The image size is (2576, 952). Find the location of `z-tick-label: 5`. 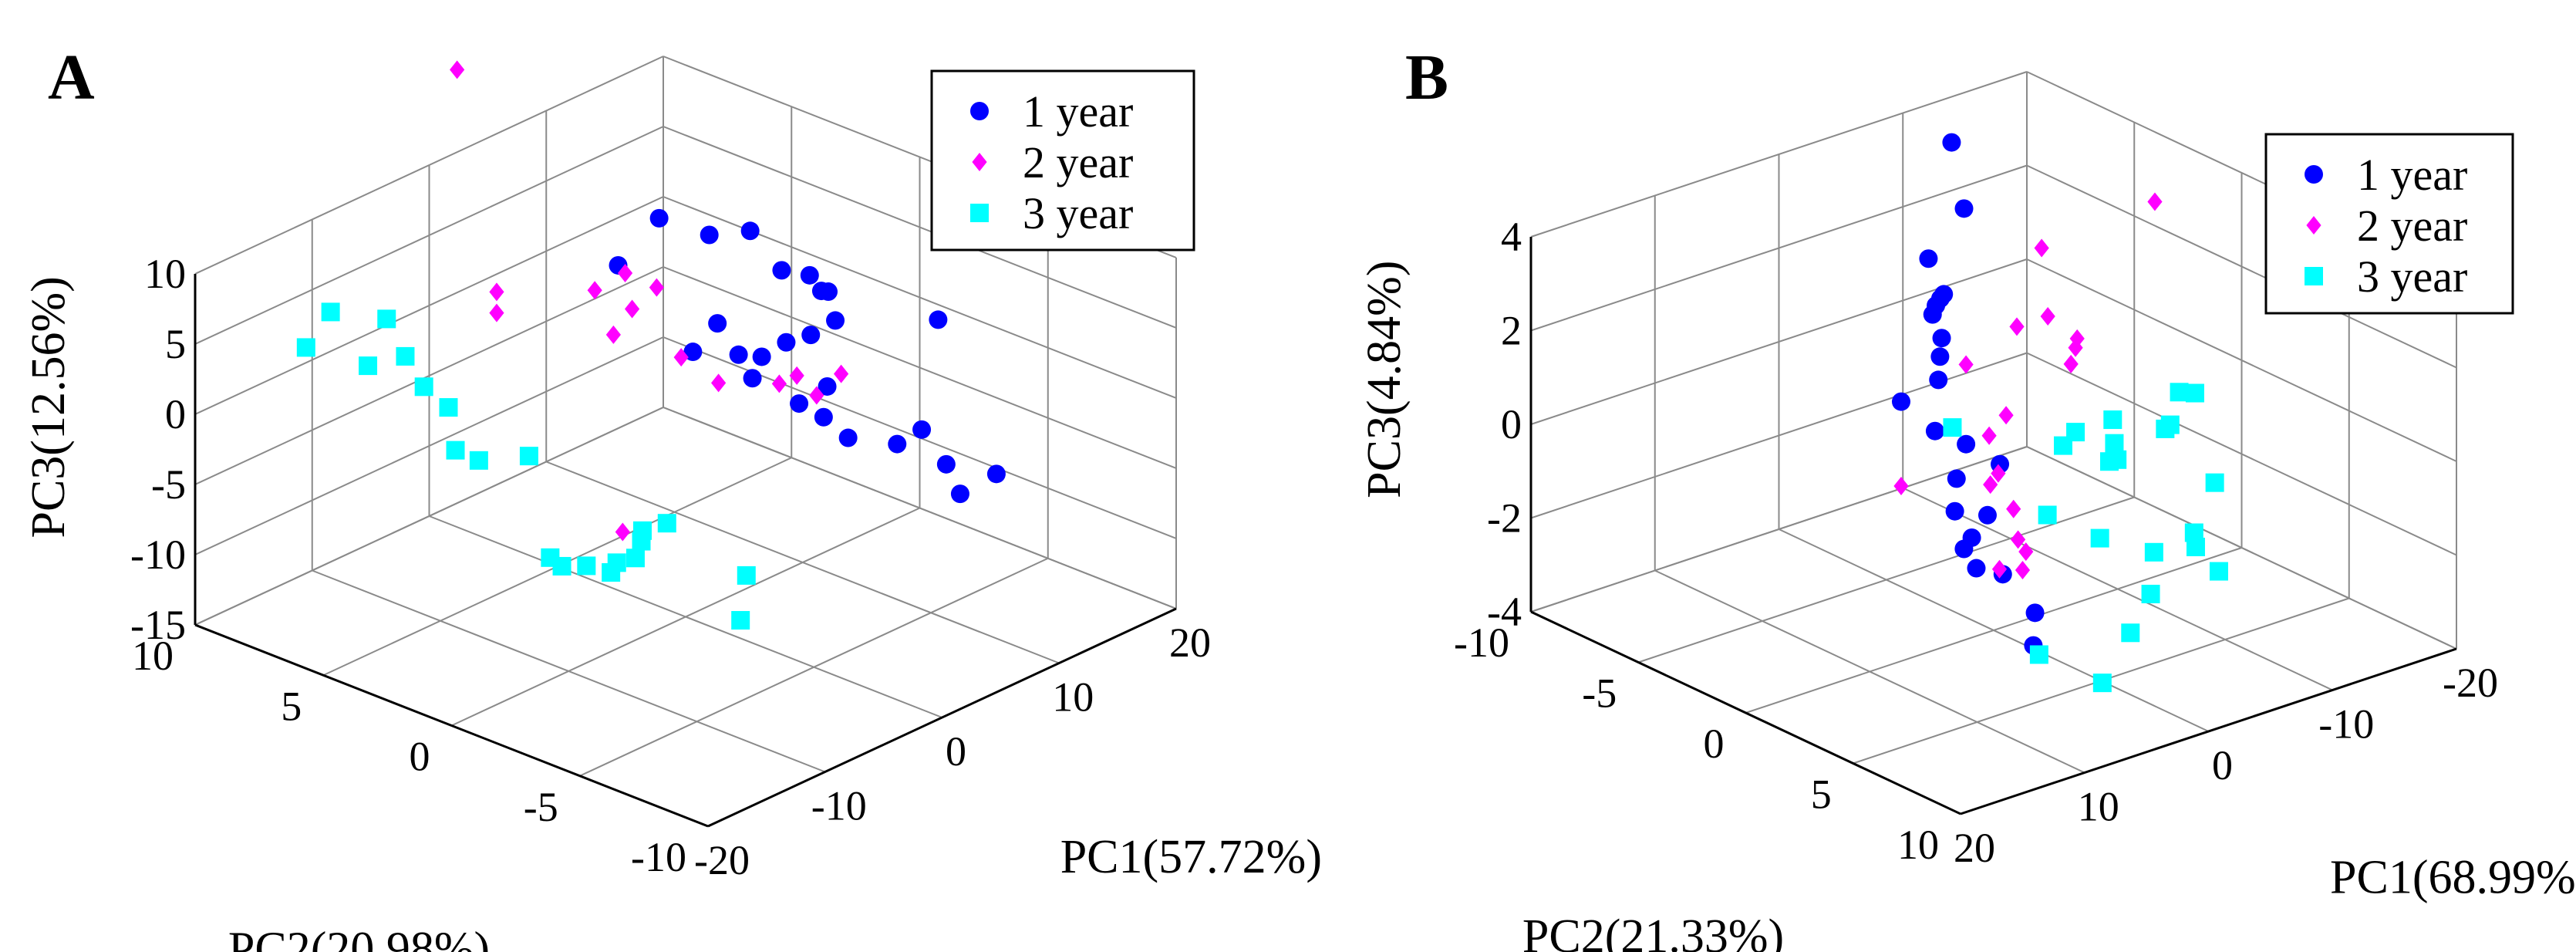

z-tick-label: 5 is located at coordinates (175, 344).